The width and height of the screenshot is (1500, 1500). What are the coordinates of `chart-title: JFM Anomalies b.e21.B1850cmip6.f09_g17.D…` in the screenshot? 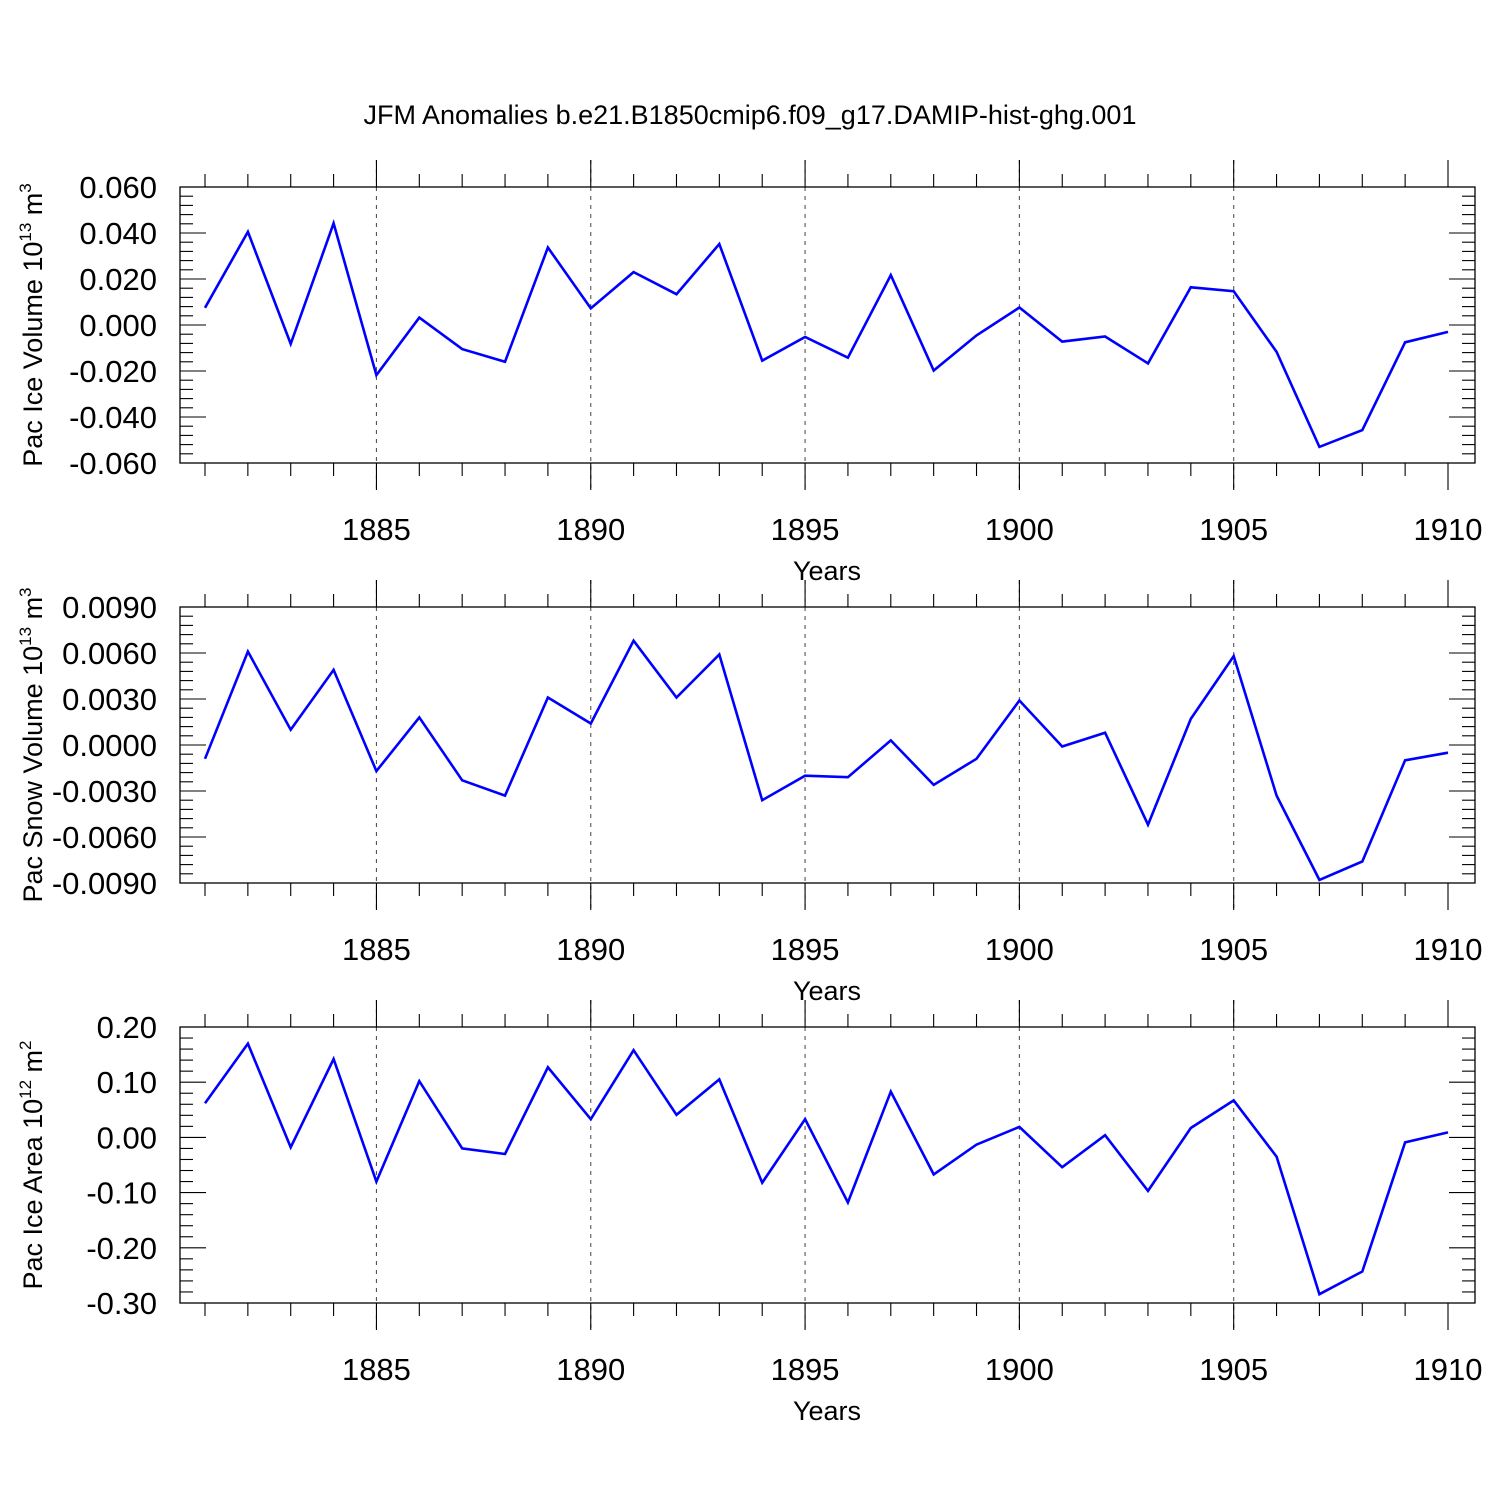 It's located at (750, 115).